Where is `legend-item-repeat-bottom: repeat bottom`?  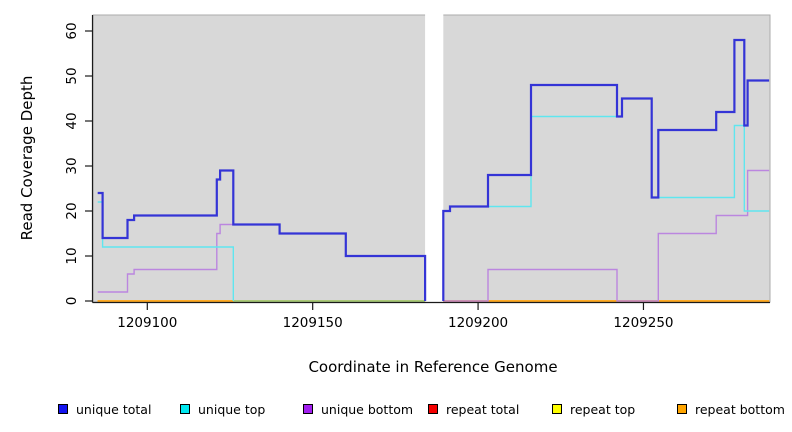 legend-item-repeat-bottom: repeat bottom is located at coordinates (731, 409).